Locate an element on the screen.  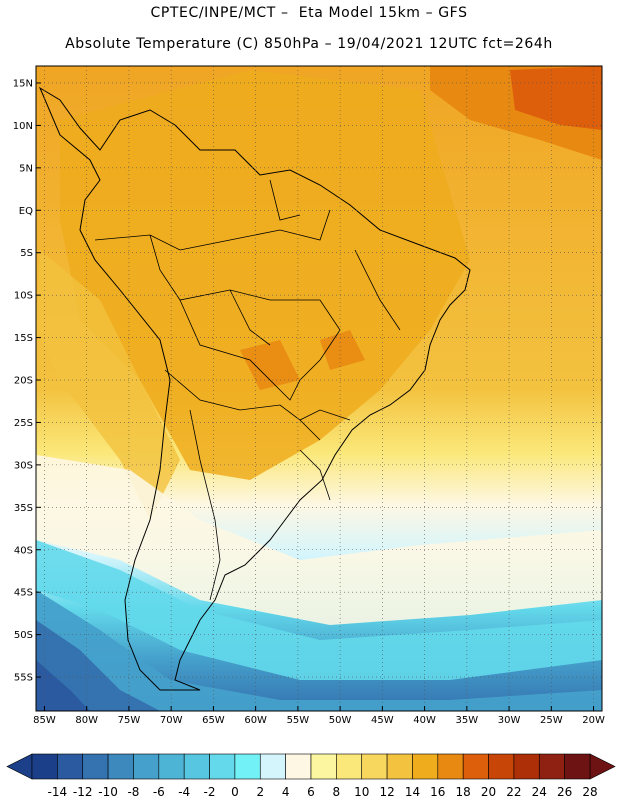
colorbar is located at coordinates (311, 766).